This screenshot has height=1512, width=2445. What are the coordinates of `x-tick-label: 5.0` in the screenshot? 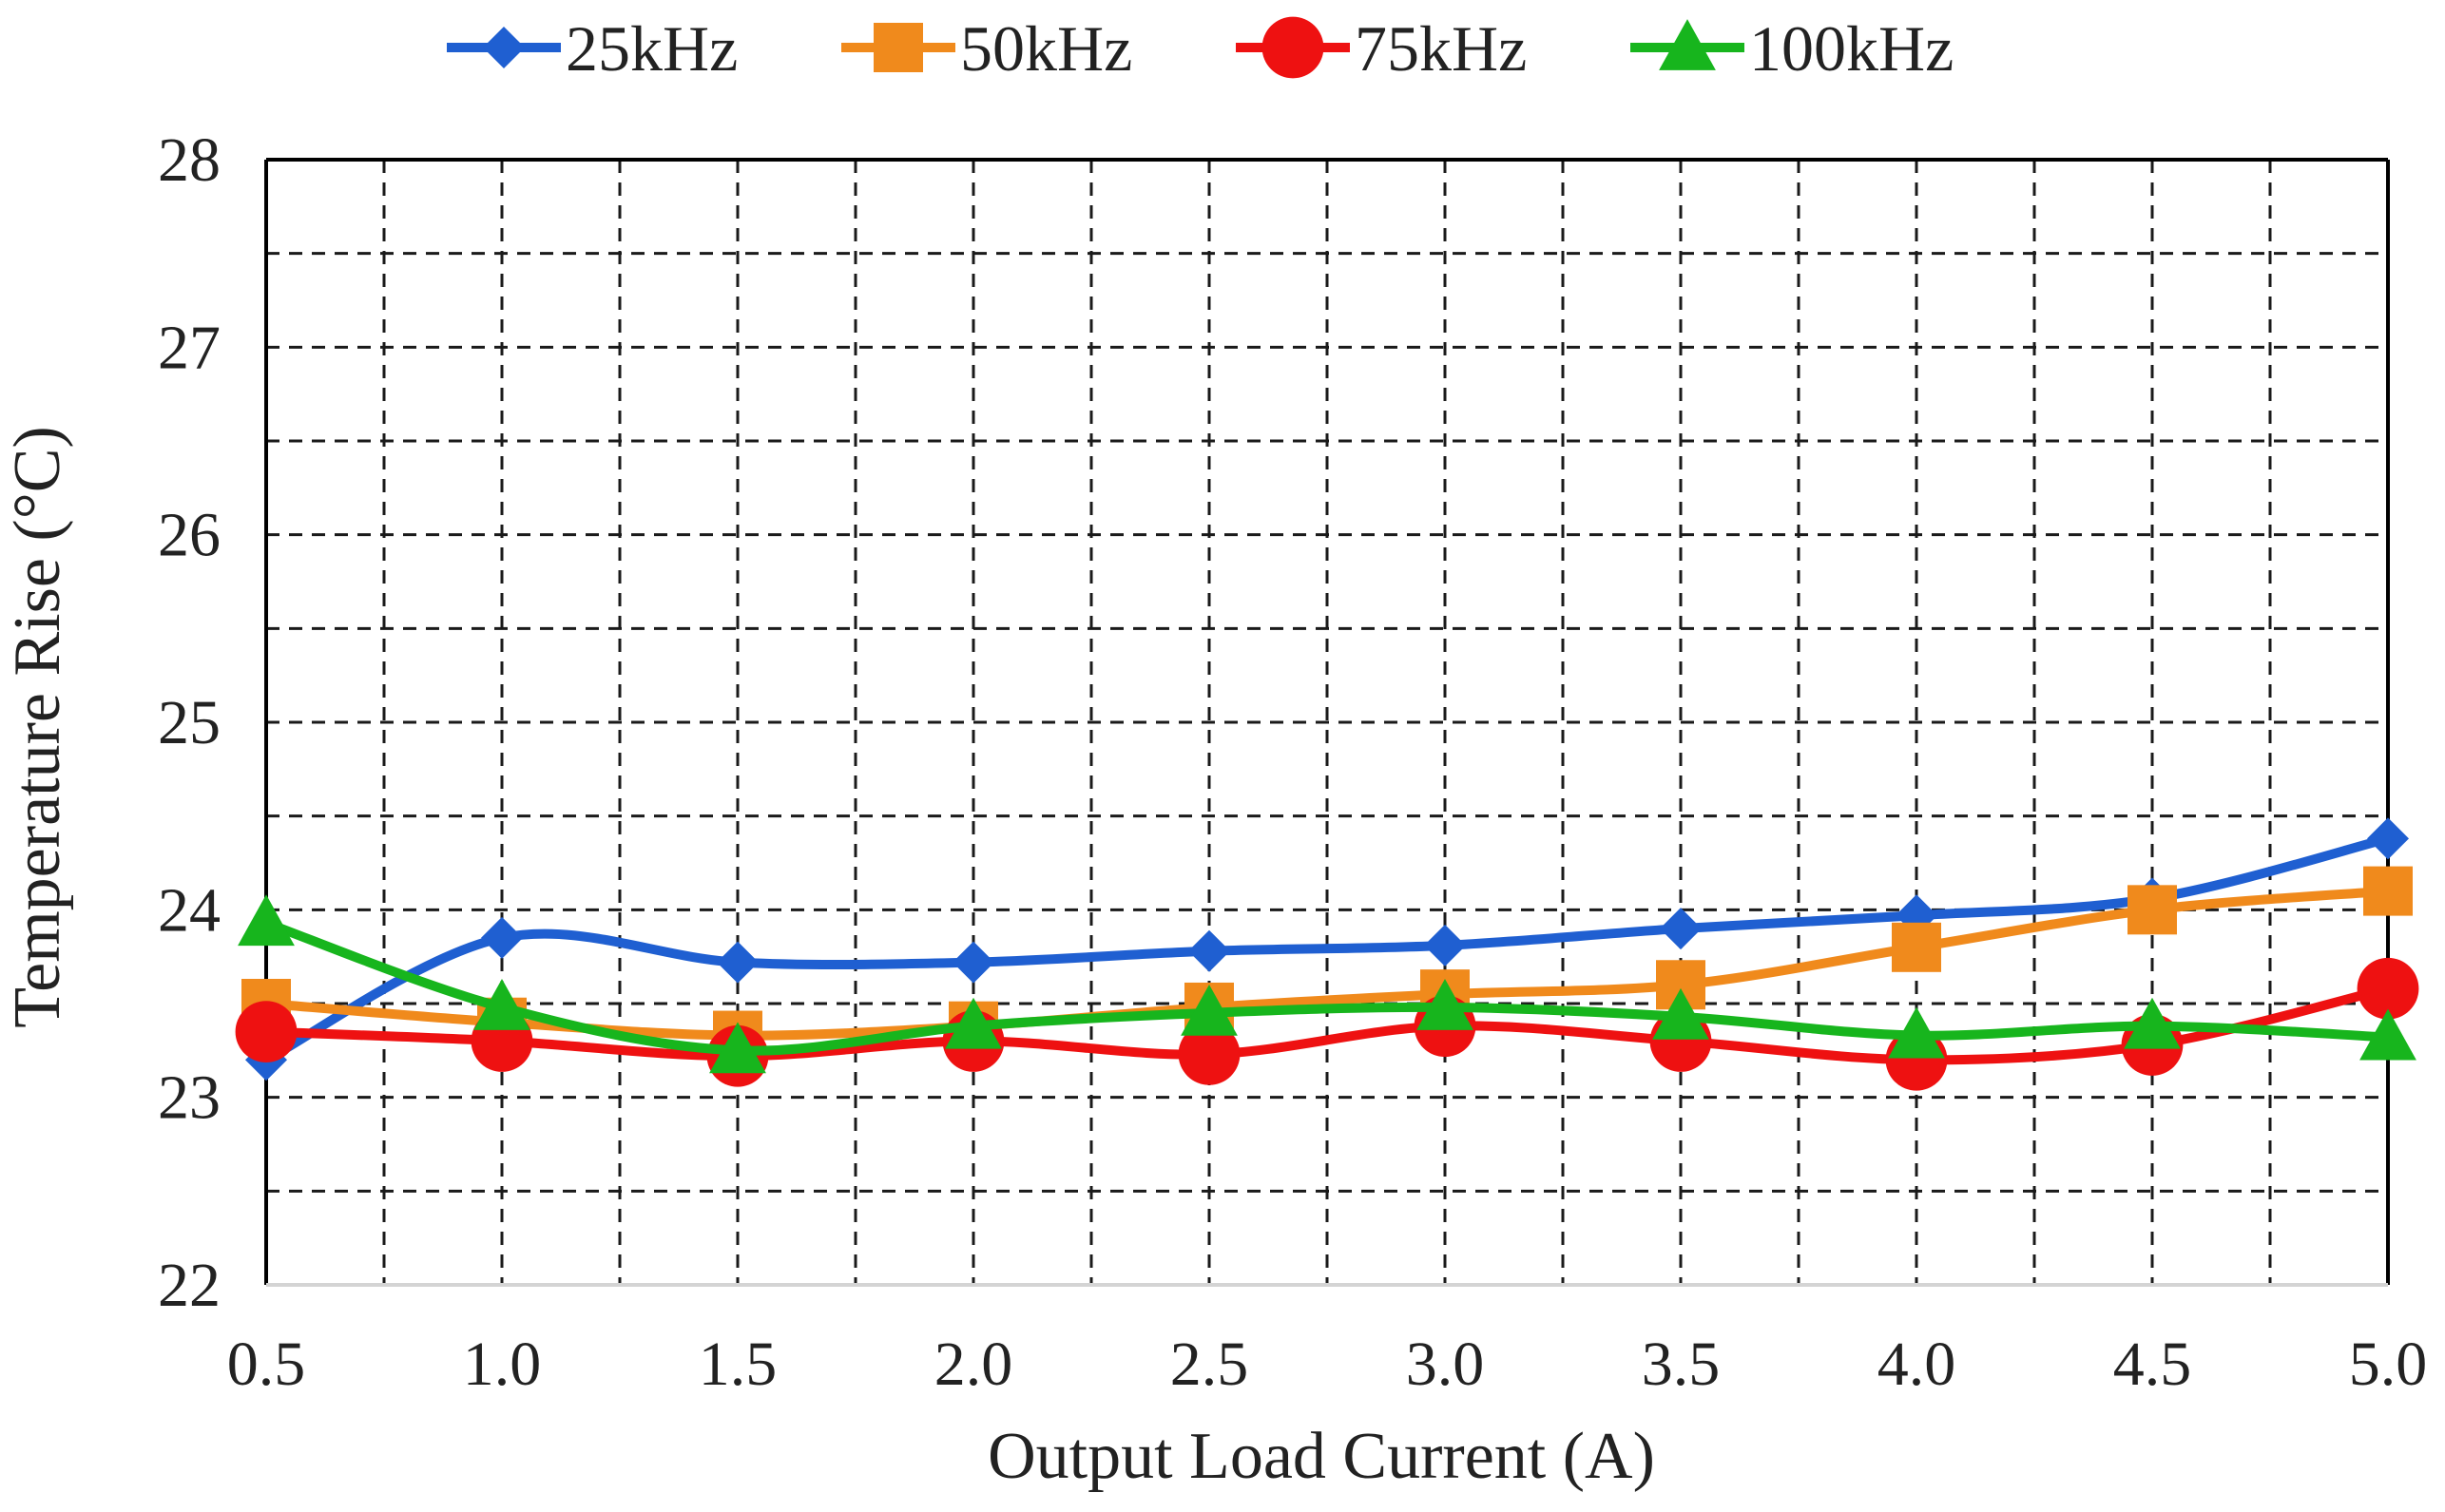 It's located at (2389, 1364).